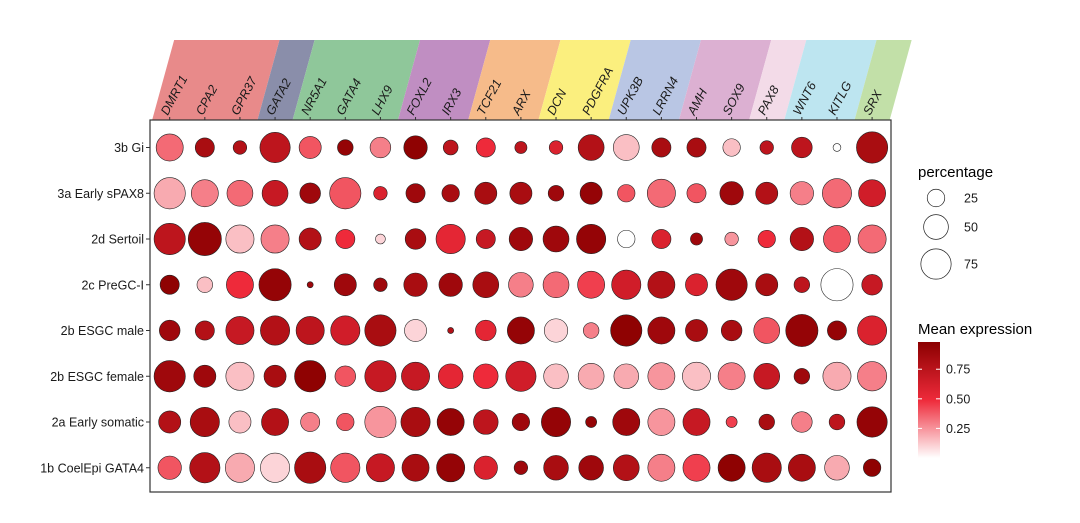  Describe the element at coordinates (92, 468) in the screenshot. I see `cell-type-label: 1b CoelEpi GATA4` at that location.